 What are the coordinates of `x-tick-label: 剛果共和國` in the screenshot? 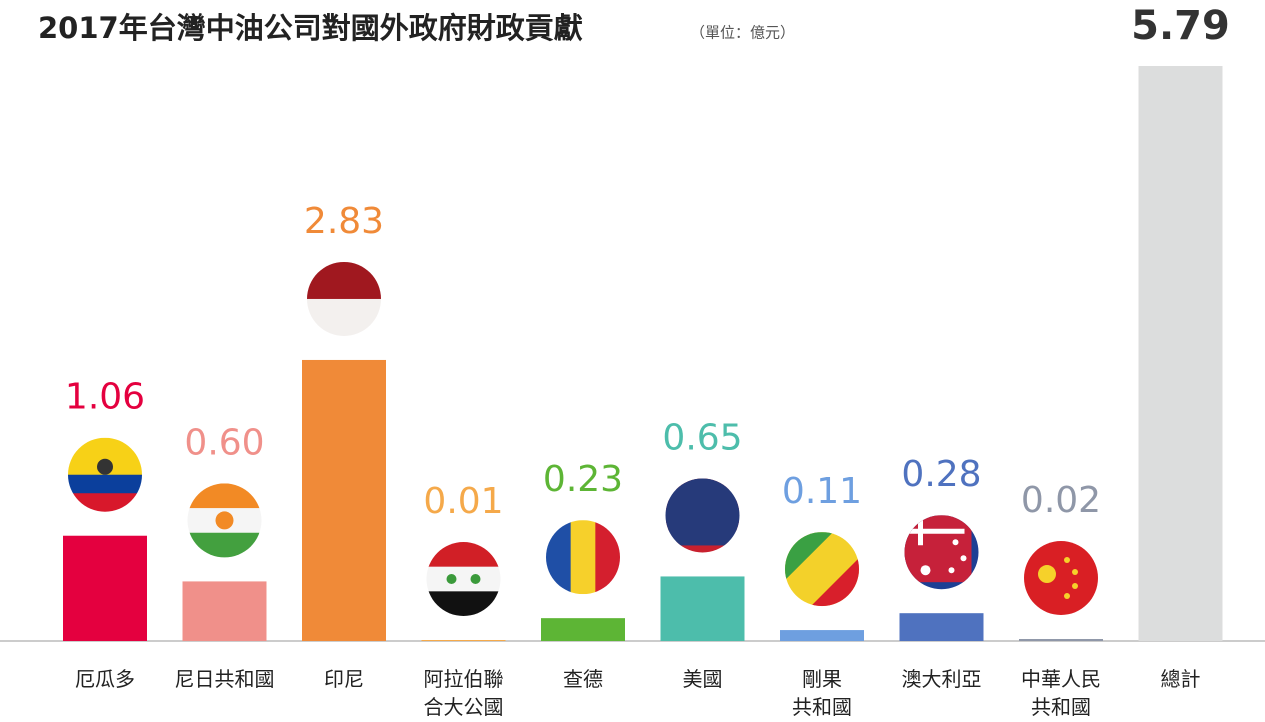 It's located at (822, 693).